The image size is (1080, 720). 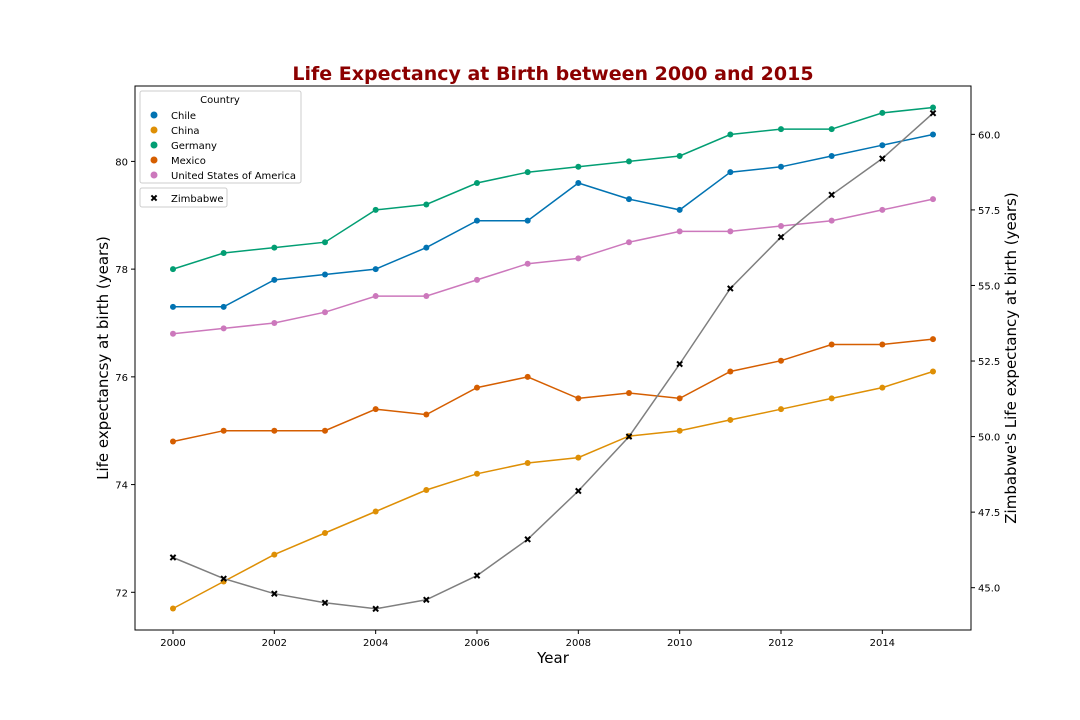 I want to click on legend-label-china: China, so click(x=185, y=131).